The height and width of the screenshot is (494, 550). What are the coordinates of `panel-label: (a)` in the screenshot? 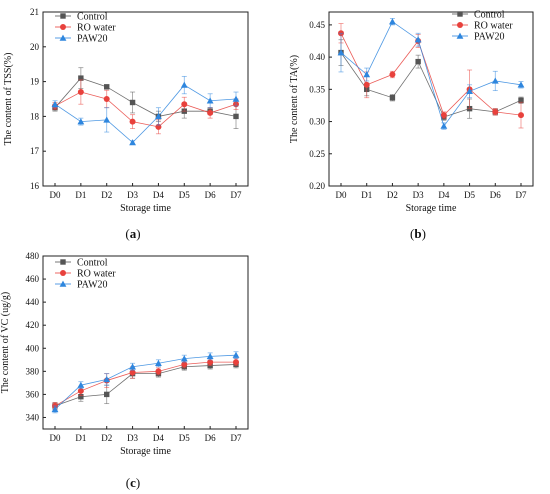 It's located at (132, 233).